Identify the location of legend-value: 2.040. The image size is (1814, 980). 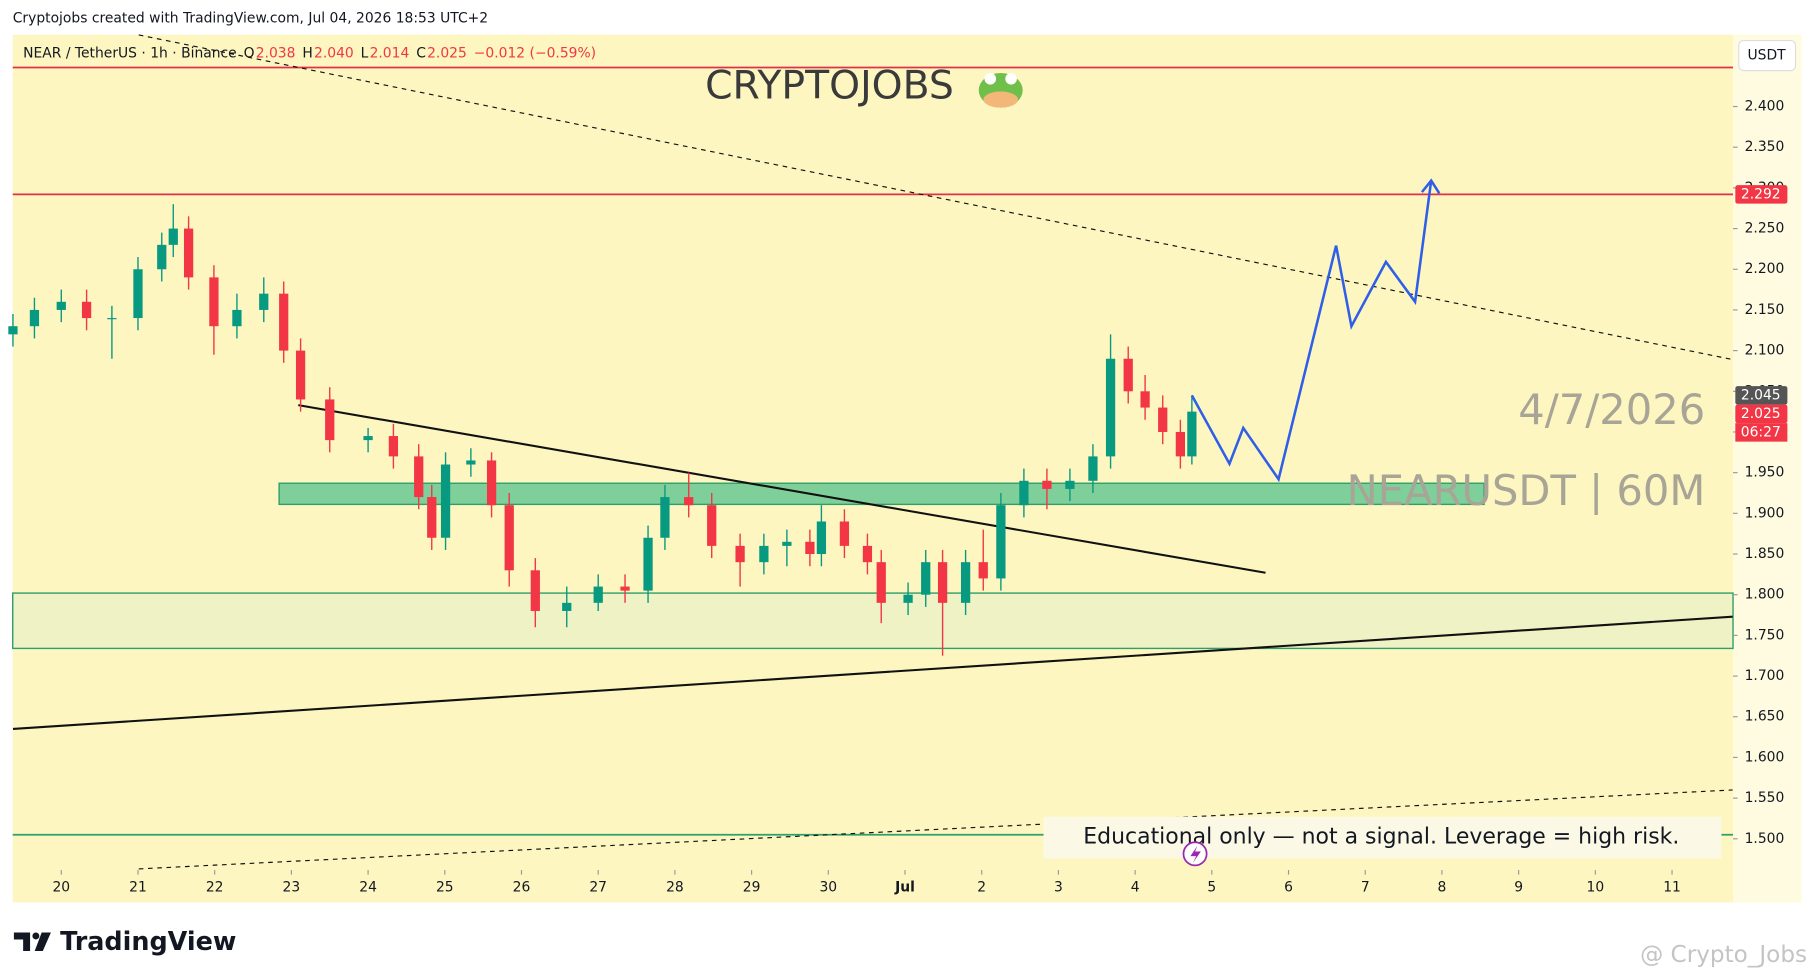
(334, 53).